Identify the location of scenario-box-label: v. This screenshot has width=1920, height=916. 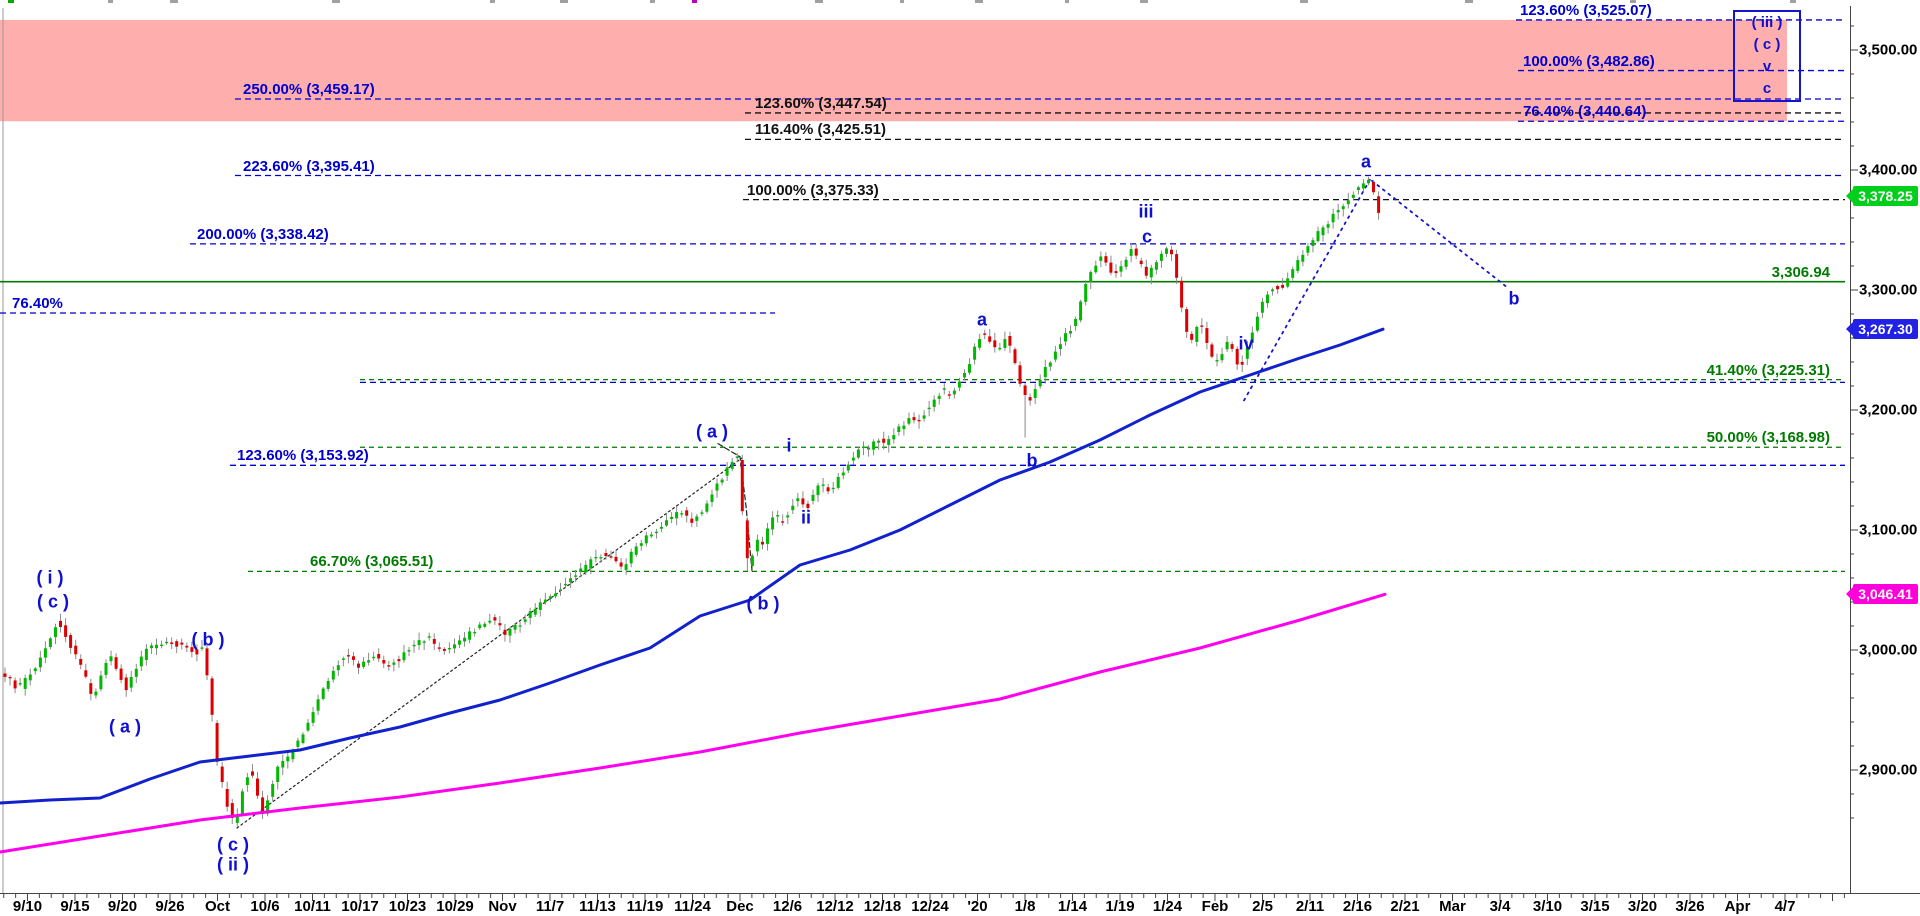
(1767, 66).